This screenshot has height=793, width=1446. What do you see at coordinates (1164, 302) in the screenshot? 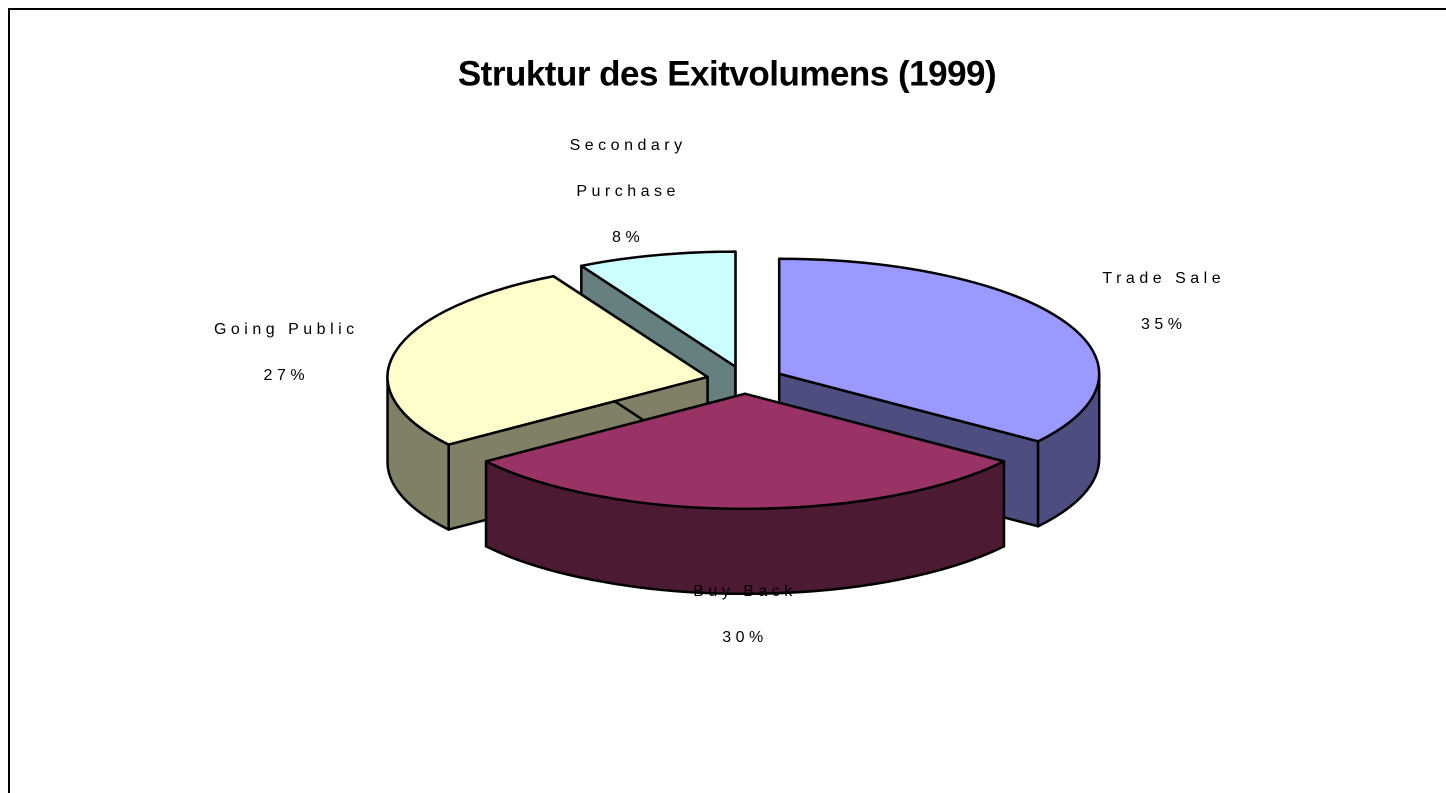
I see `data-label: Trade Sale 35%` at bounding box center [1164, 302].